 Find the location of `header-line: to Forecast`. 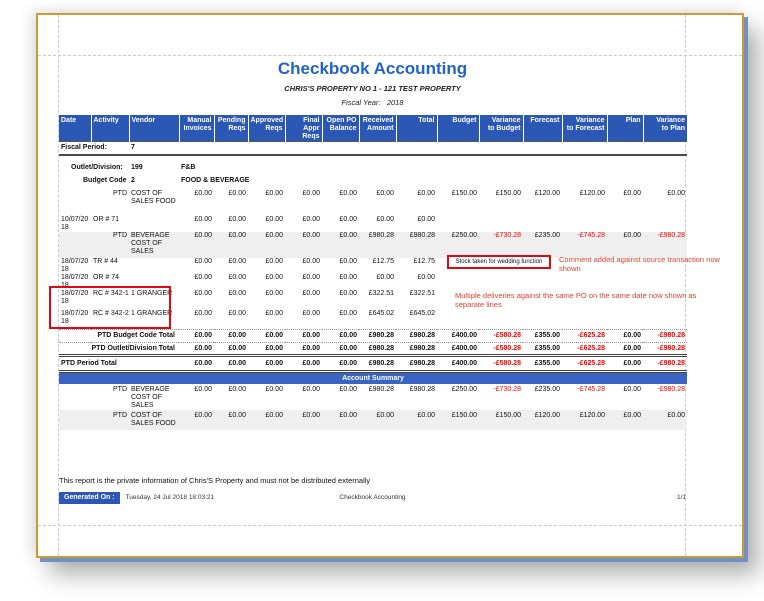

header-line: to Forecast is located at coordinates (585, 128).